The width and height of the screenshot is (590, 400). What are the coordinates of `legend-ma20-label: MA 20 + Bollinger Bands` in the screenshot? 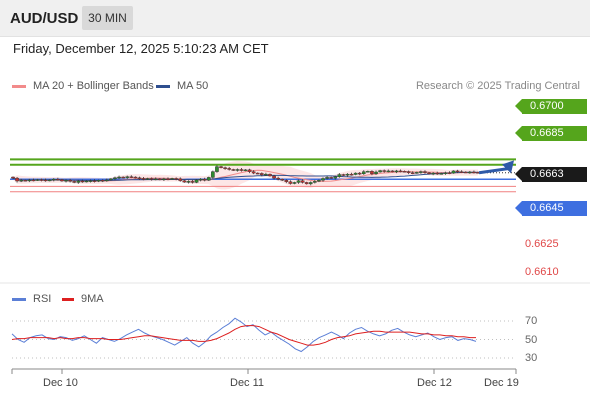 It's located at (93, 86).